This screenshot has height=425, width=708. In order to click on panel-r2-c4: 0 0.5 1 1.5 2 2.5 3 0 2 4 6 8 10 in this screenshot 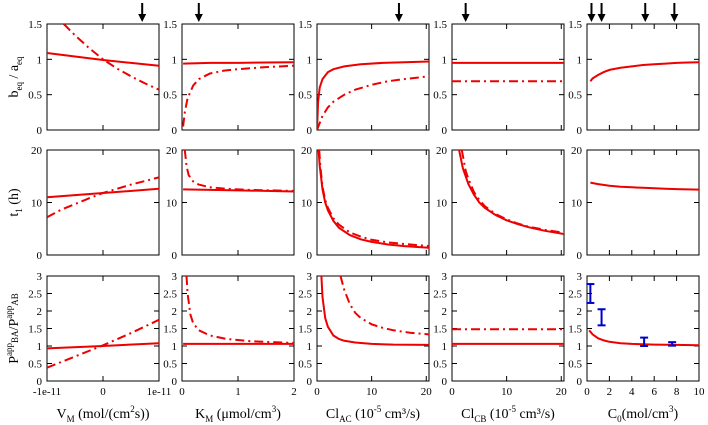, I will do `click(636, 334)`.